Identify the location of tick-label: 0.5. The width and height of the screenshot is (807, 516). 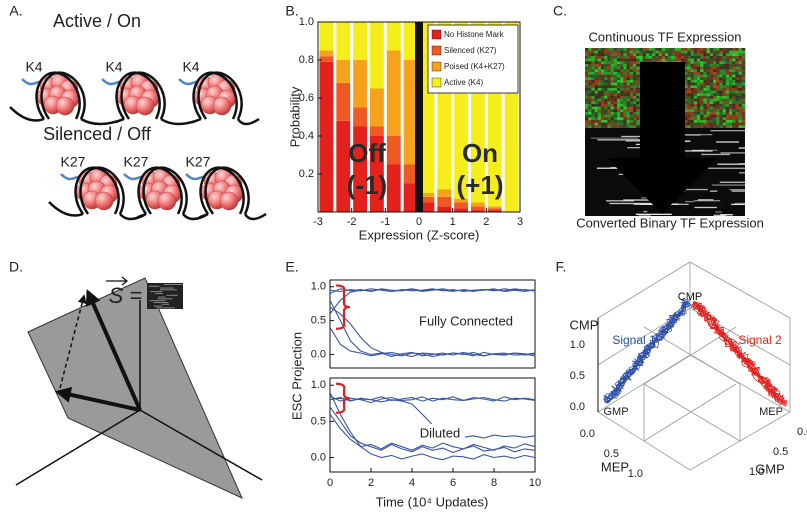
(780, 452).